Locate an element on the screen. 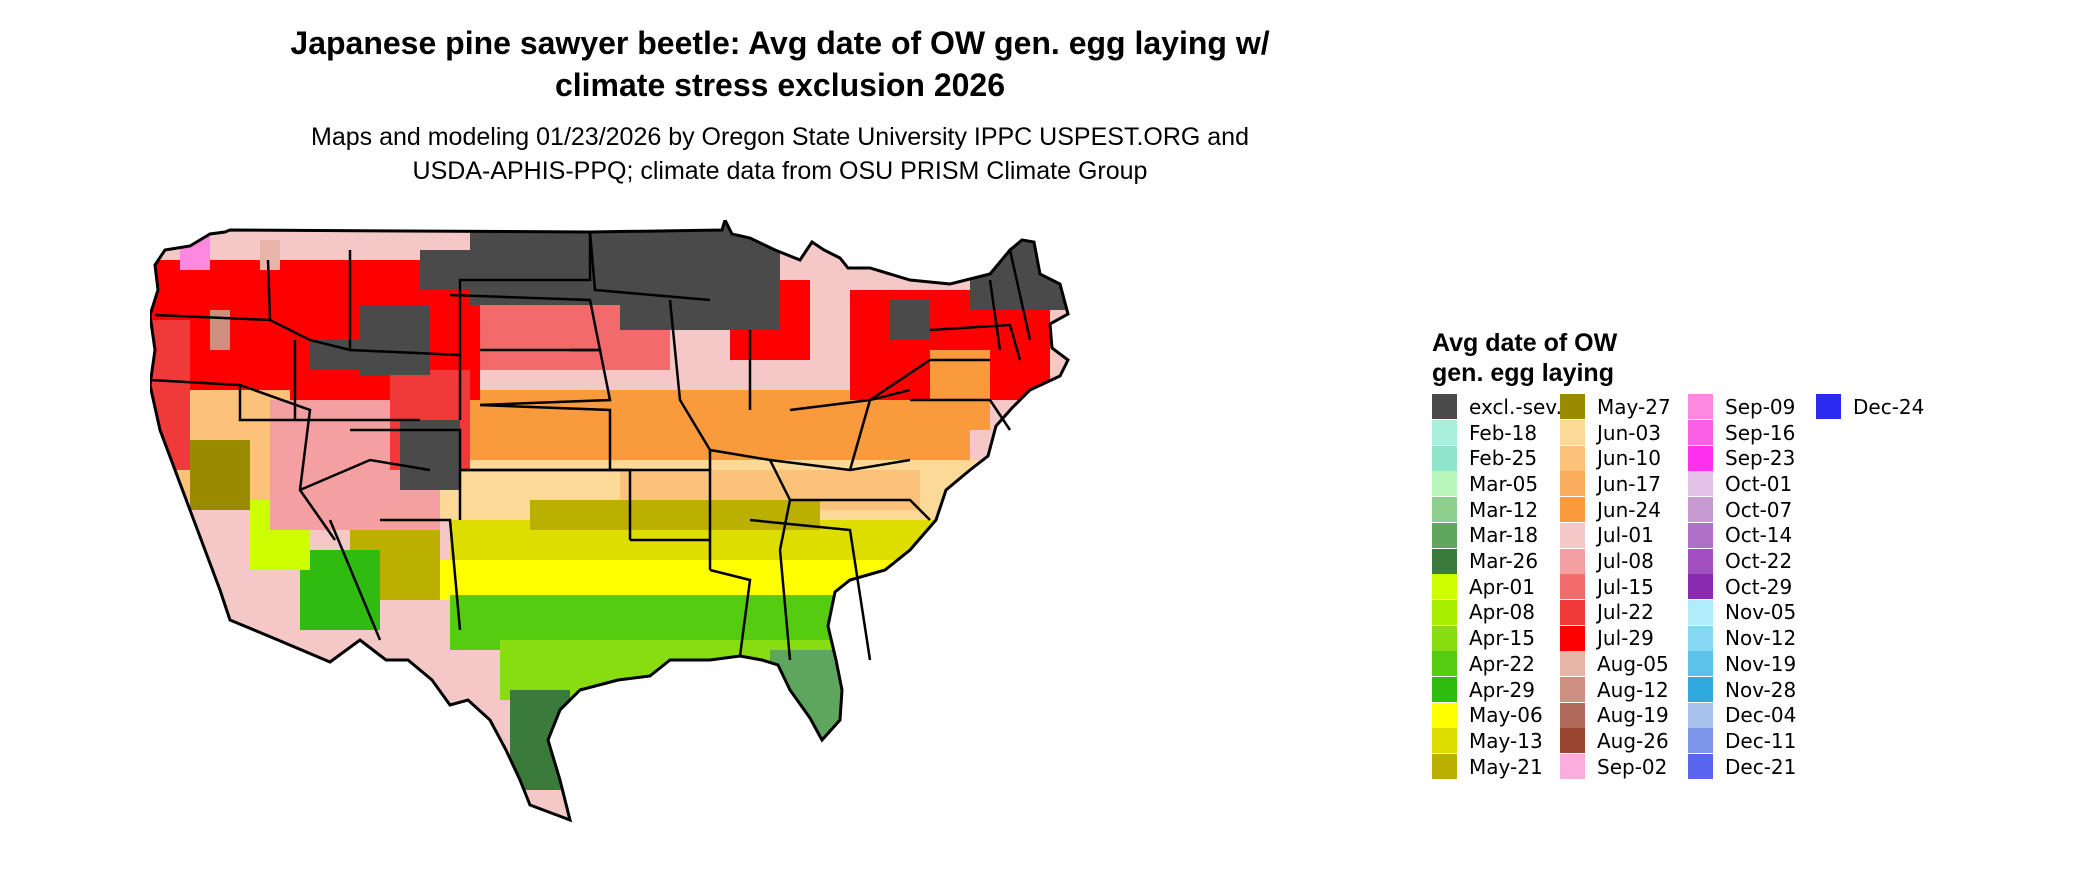 This screenshot has width=2100, height=892. legend-item: Oct-29 is located at coordinates (1740, 587).